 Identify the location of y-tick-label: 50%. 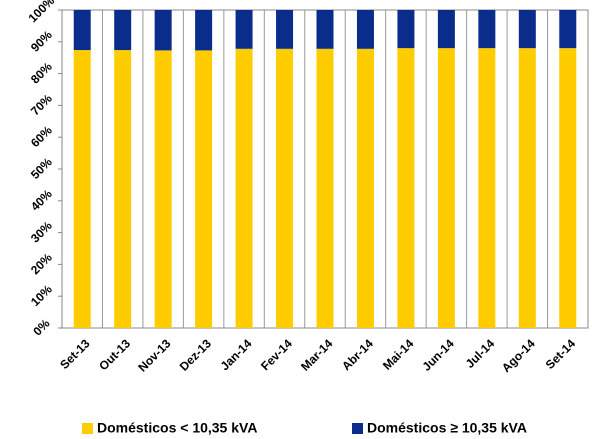
(41, 168).